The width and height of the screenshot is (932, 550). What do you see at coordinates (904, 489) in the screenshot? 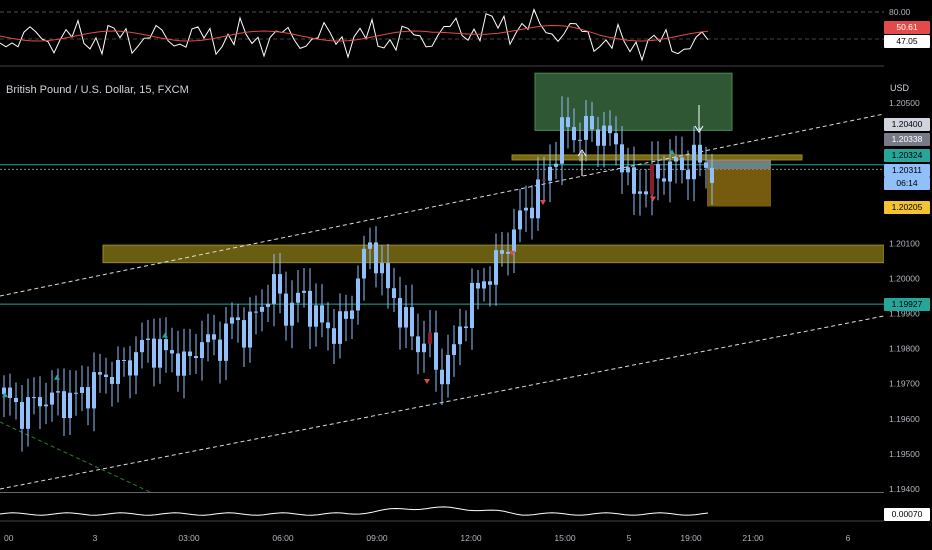
I see `price-tick-label: 1.19400` at bounding box center [904, 489].